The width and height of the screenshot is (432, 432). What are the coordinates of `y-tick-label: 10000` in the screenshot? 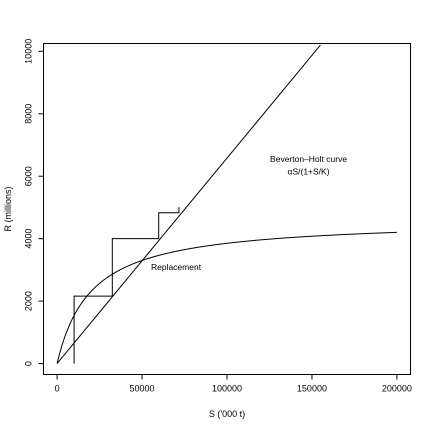 It's located at (29, 51).